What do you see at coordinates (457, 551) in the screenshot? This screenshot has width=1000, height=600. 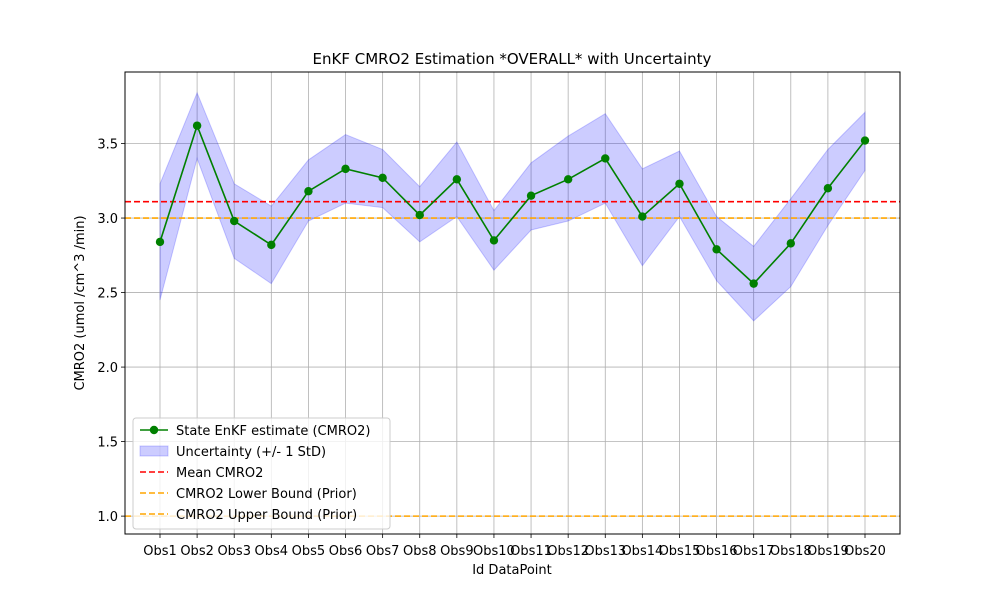 I see `x-tick-label: Obs9` at bounding box center [457, 551].